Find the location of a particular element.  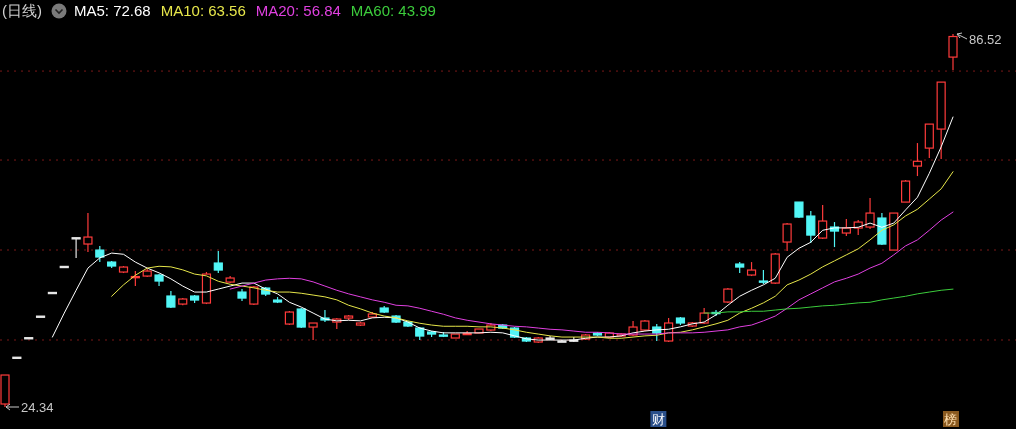

annotation: 24.34 is located at coordinates (37, 407).